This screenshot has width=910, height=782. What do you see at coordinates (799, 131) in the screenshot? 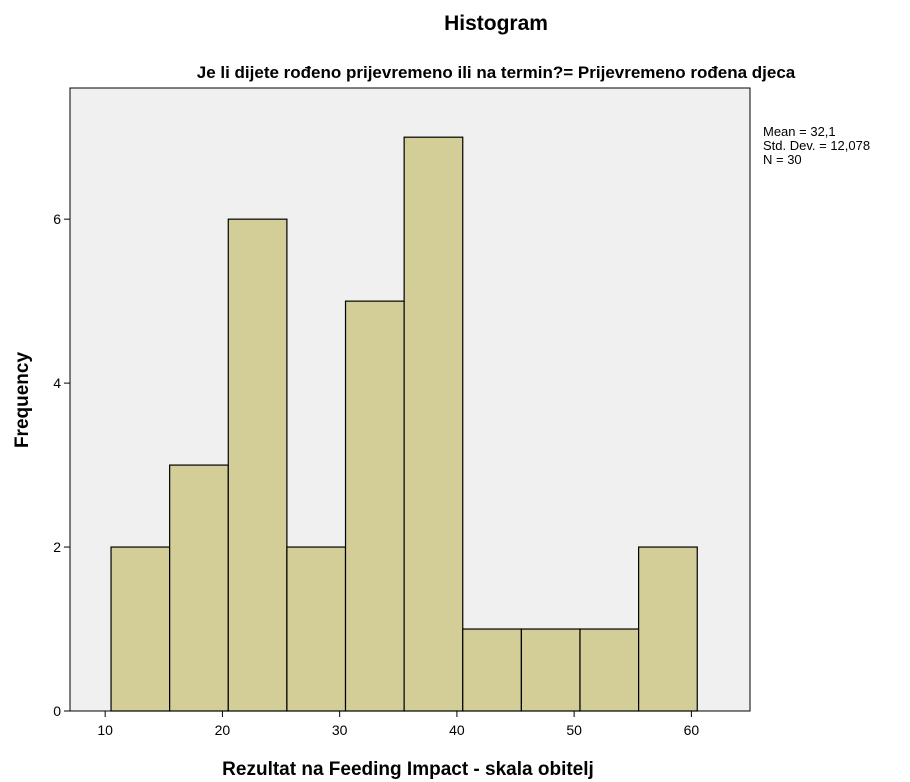
I see `stats-mean: Mean = 32,1` at bounding box center [799, 131].